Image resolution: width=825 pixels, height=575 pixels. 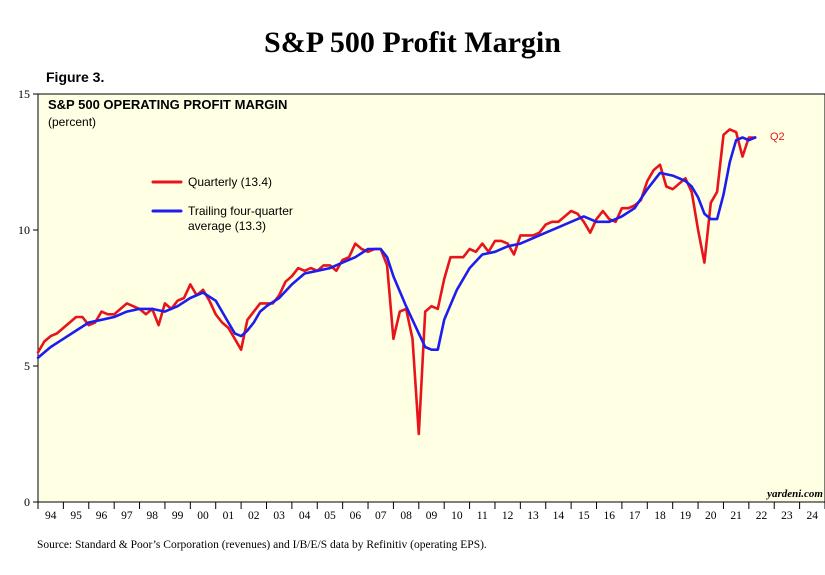 What do you see at coordinates (432, 516) in the screenshot?
I see `x-tick-label: 09` at bounding box center [432, 516].